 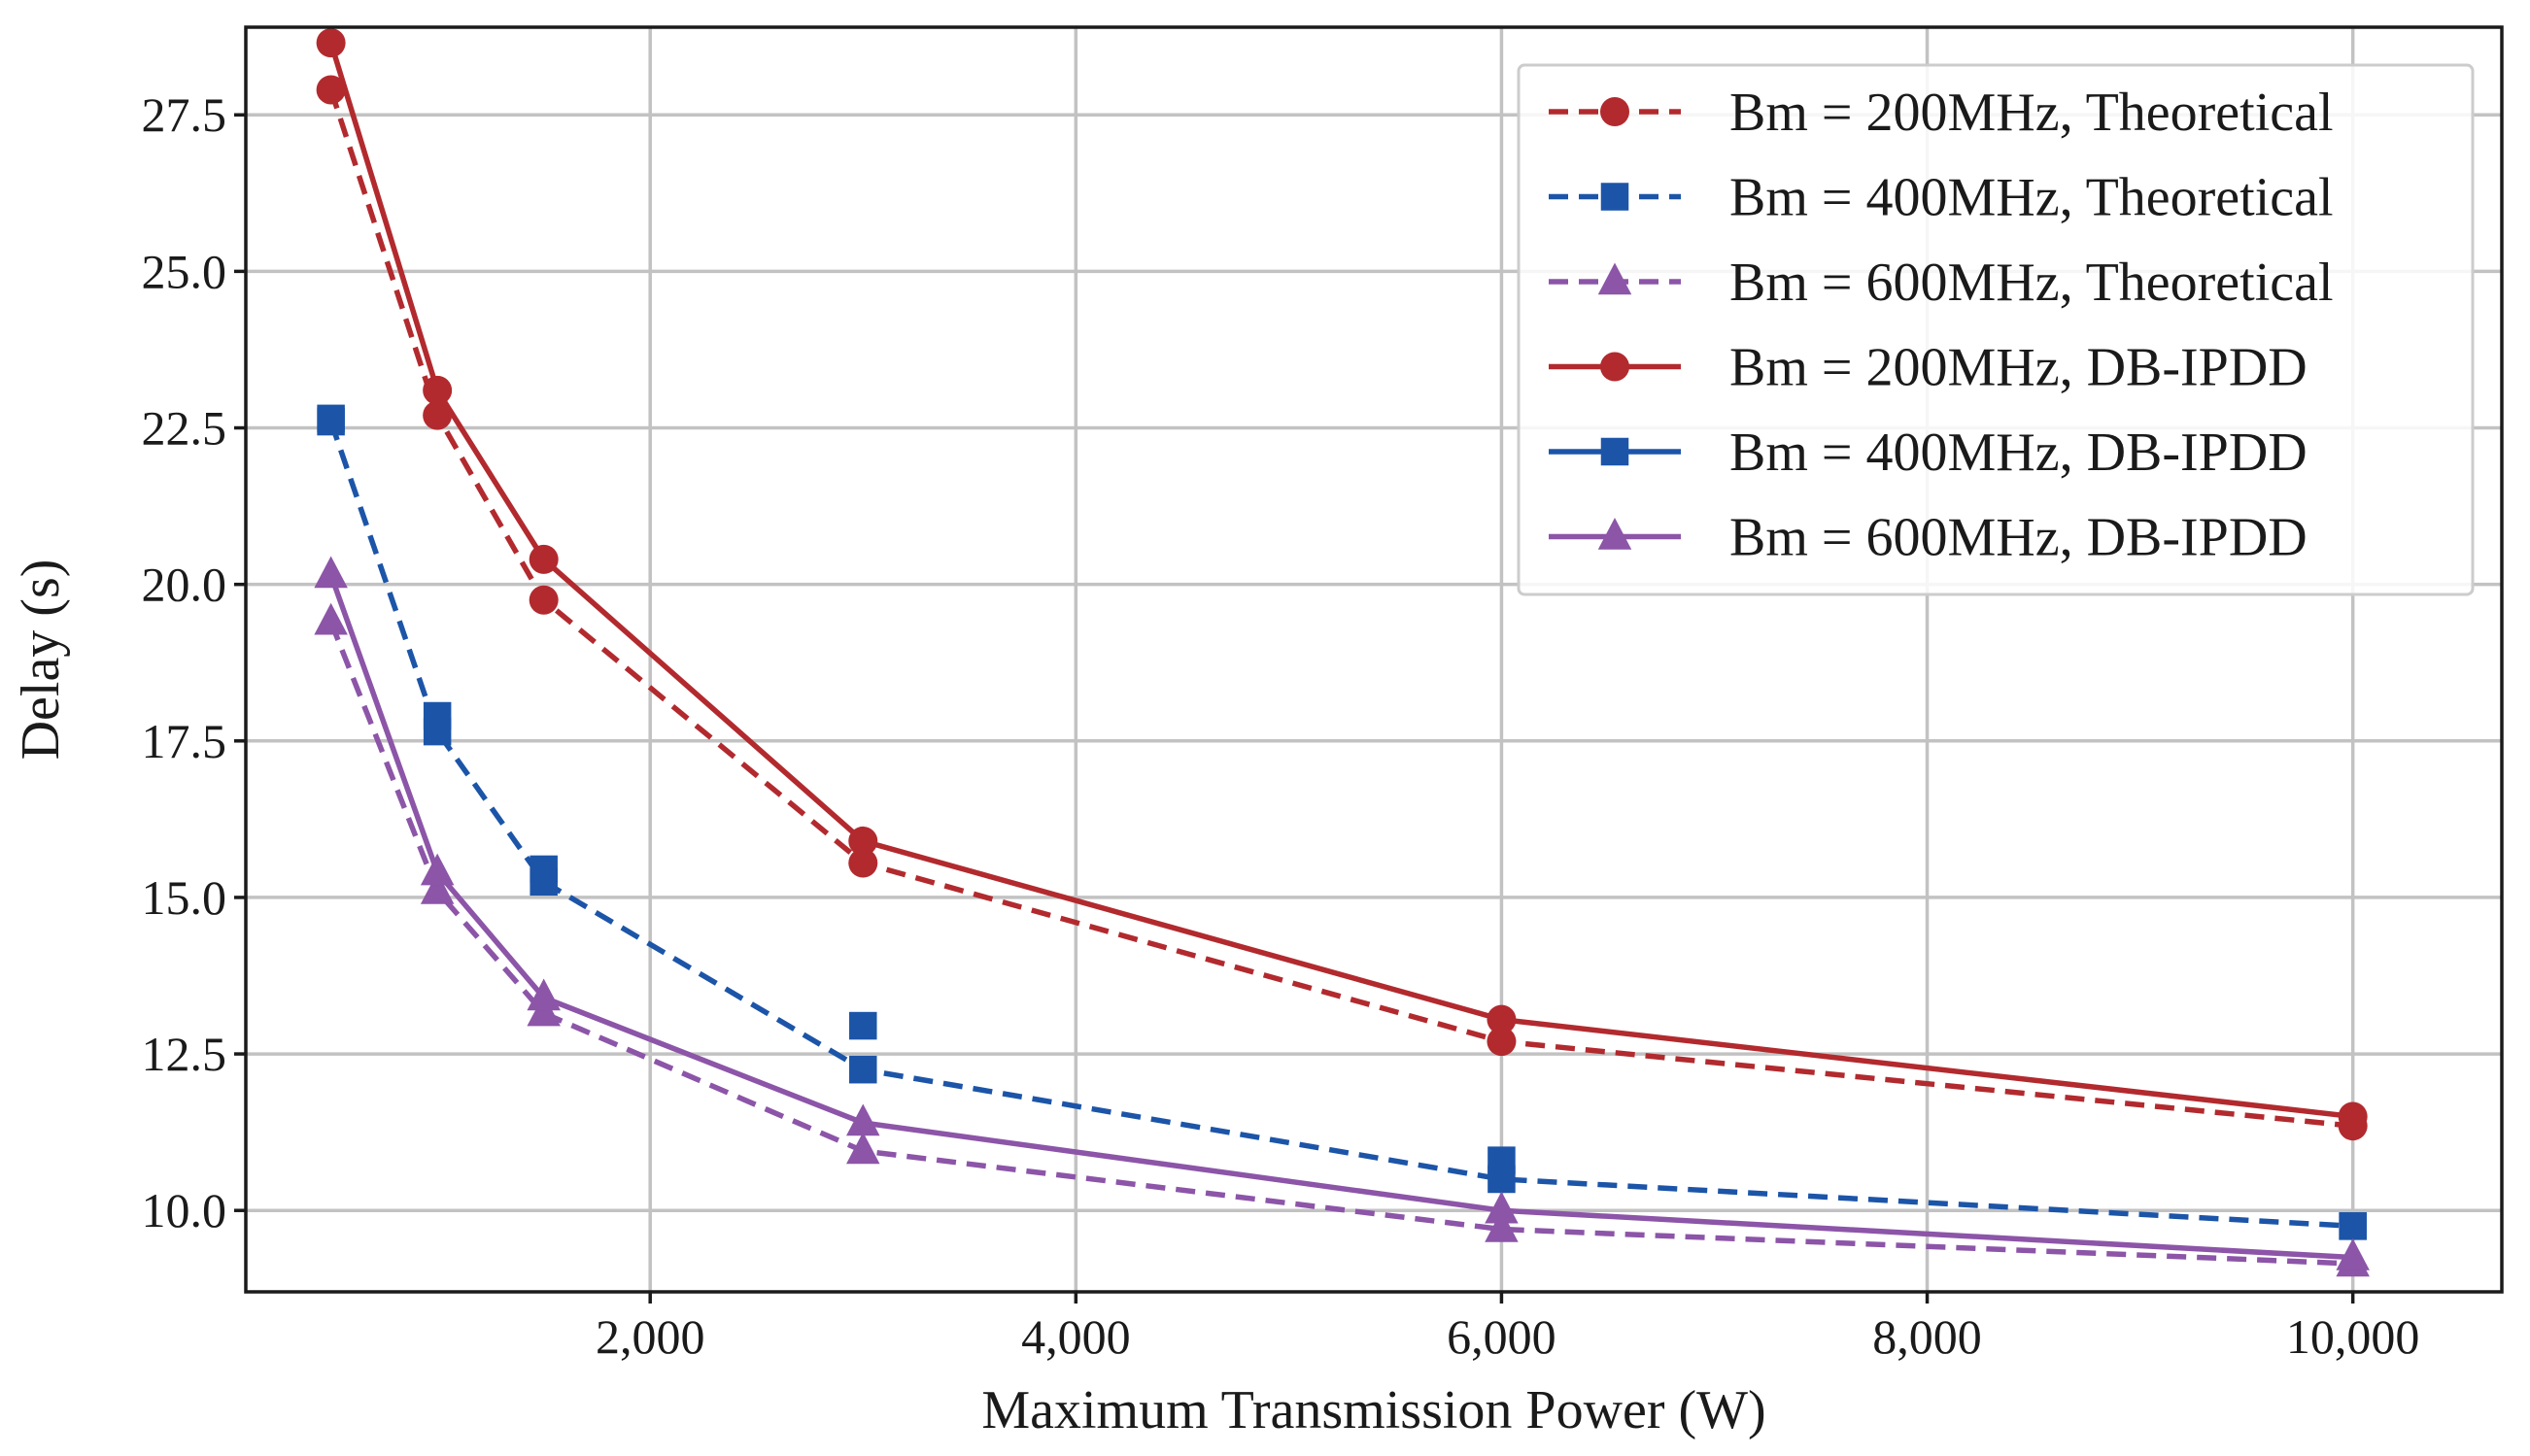 I want to click on y-tick-label: 25.0, so click(x=185, y=271).